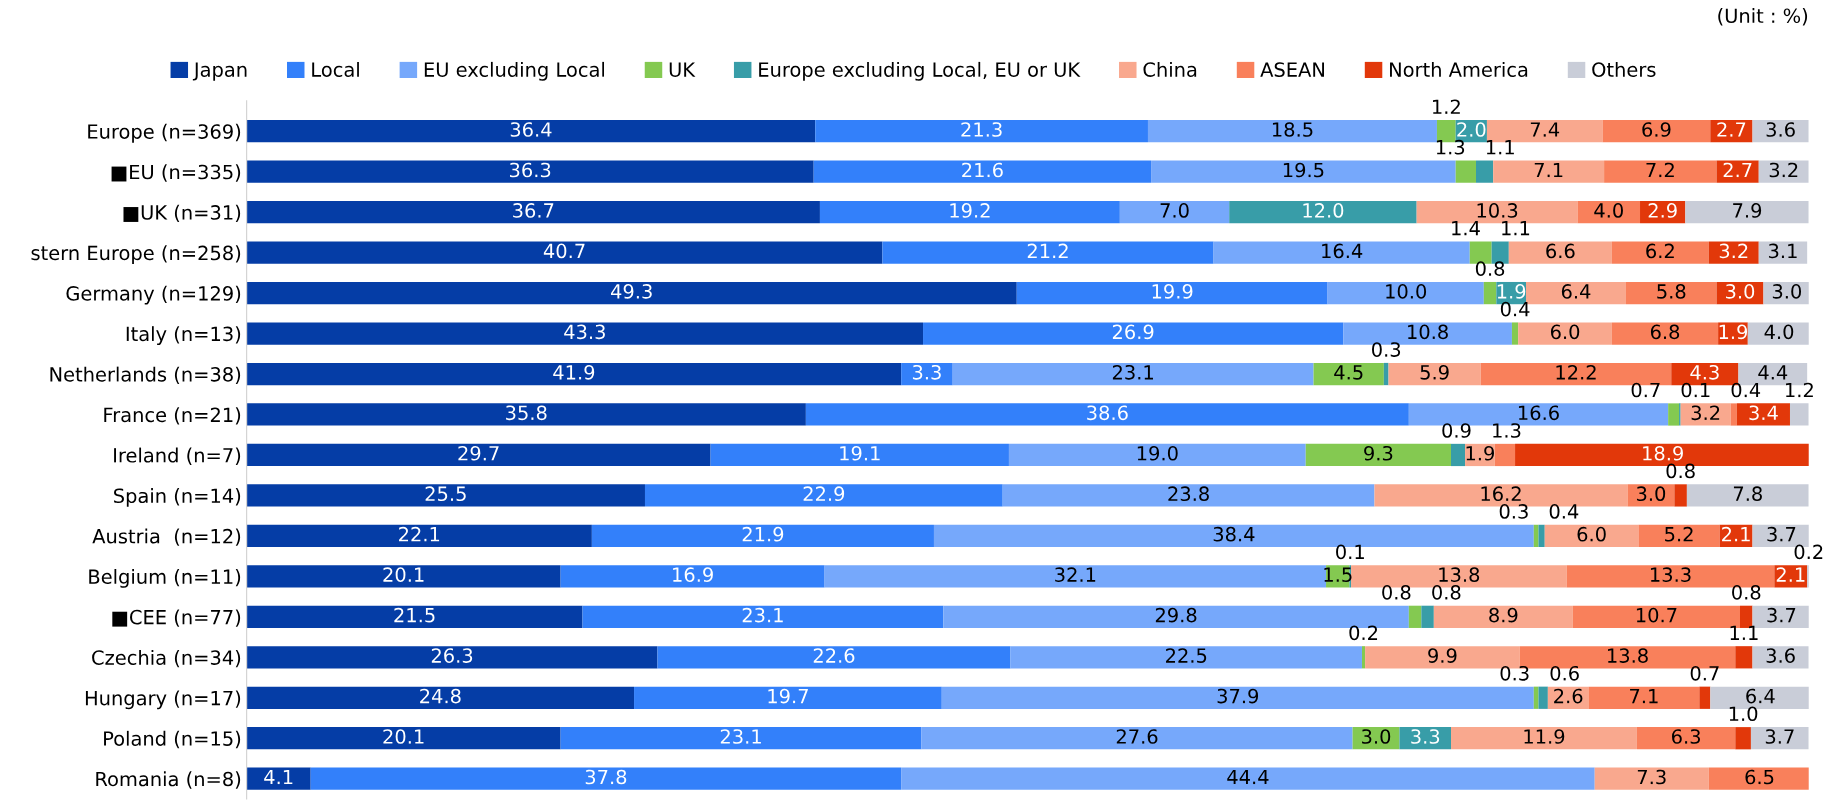 This screenshot has height=807, width=1827. Describe the element at coordinates (762, 615) in the screenshot. I see `data-label: 23.1` at that location.